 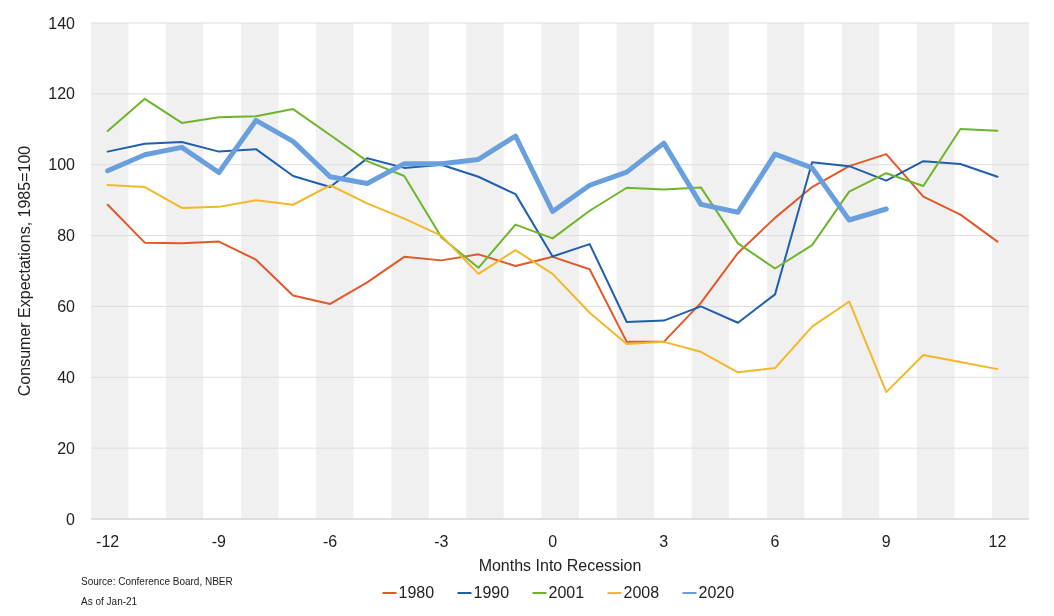 I want to click on y-tick-label: 40, so click(x=66, y=377).